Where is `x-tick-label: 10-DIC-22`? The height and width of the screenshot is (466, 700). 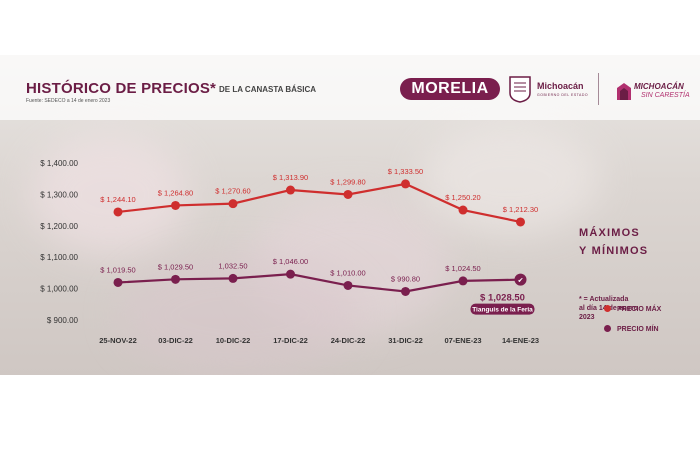 x-tick-label: 10-DIC-22 is located at coordinates (233, 340).